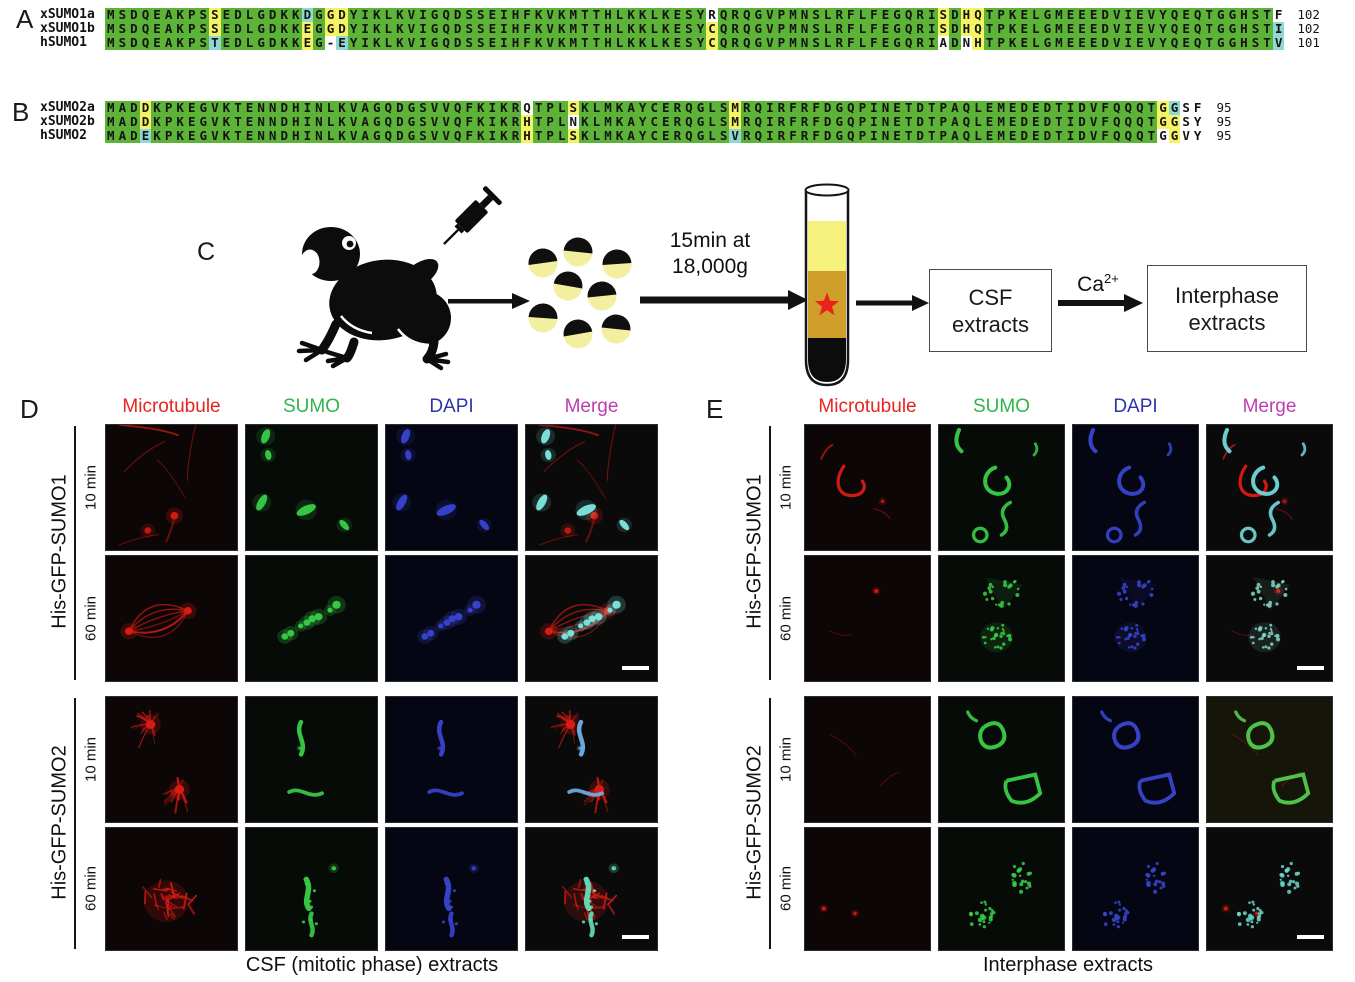  What do you see at coordinates (719, 285) in the screenshot?
I see `workflow-diagram` at bounding box center [719, 285].